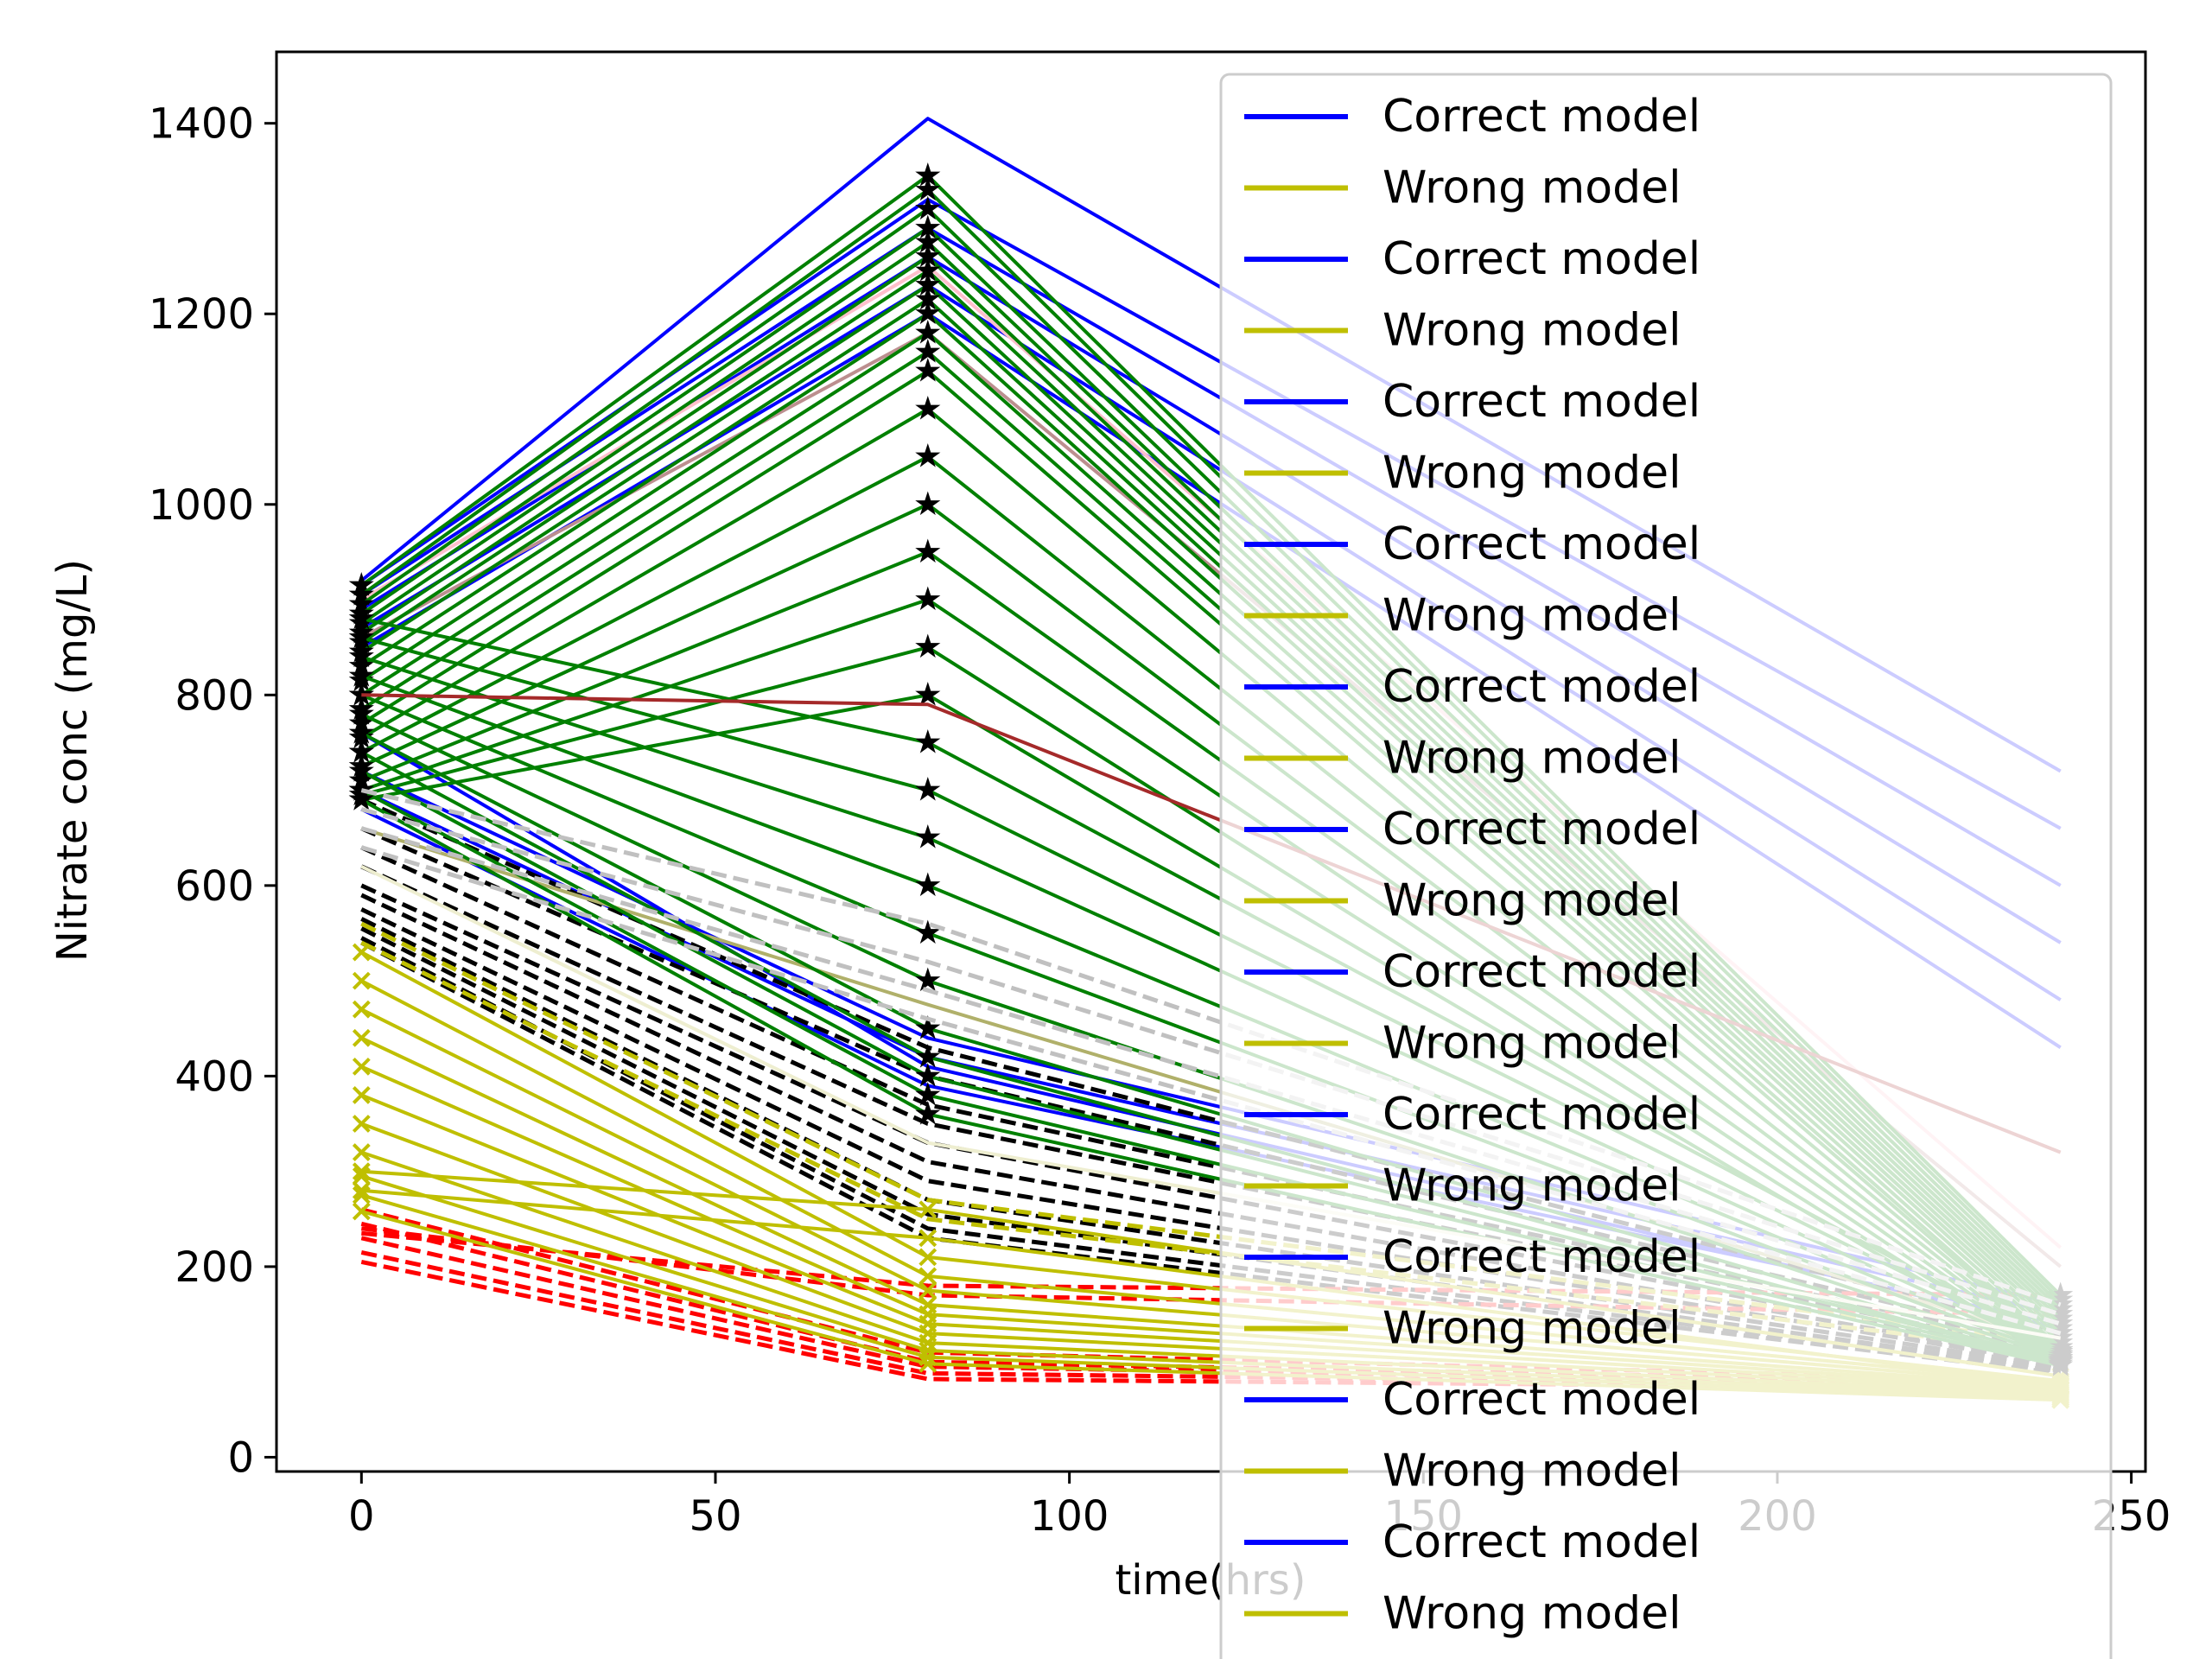 The height and width of the screenshot is (1659, 2212). I want to click on x-tick-label-2: 100, so click(1069, 1516).